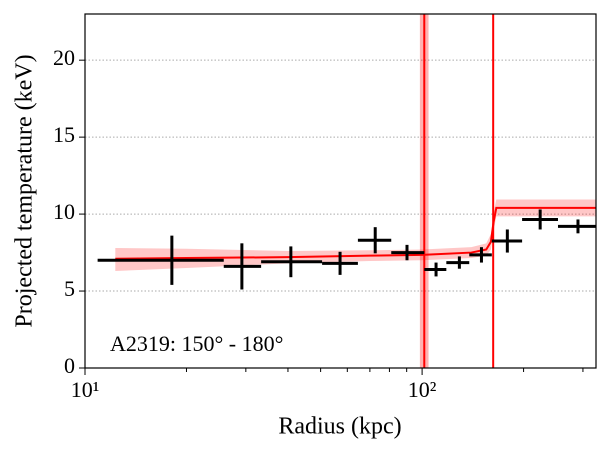 This screenshot has width=610, height=458. I want to click on y-tick-label: 0, so click(69, 365).